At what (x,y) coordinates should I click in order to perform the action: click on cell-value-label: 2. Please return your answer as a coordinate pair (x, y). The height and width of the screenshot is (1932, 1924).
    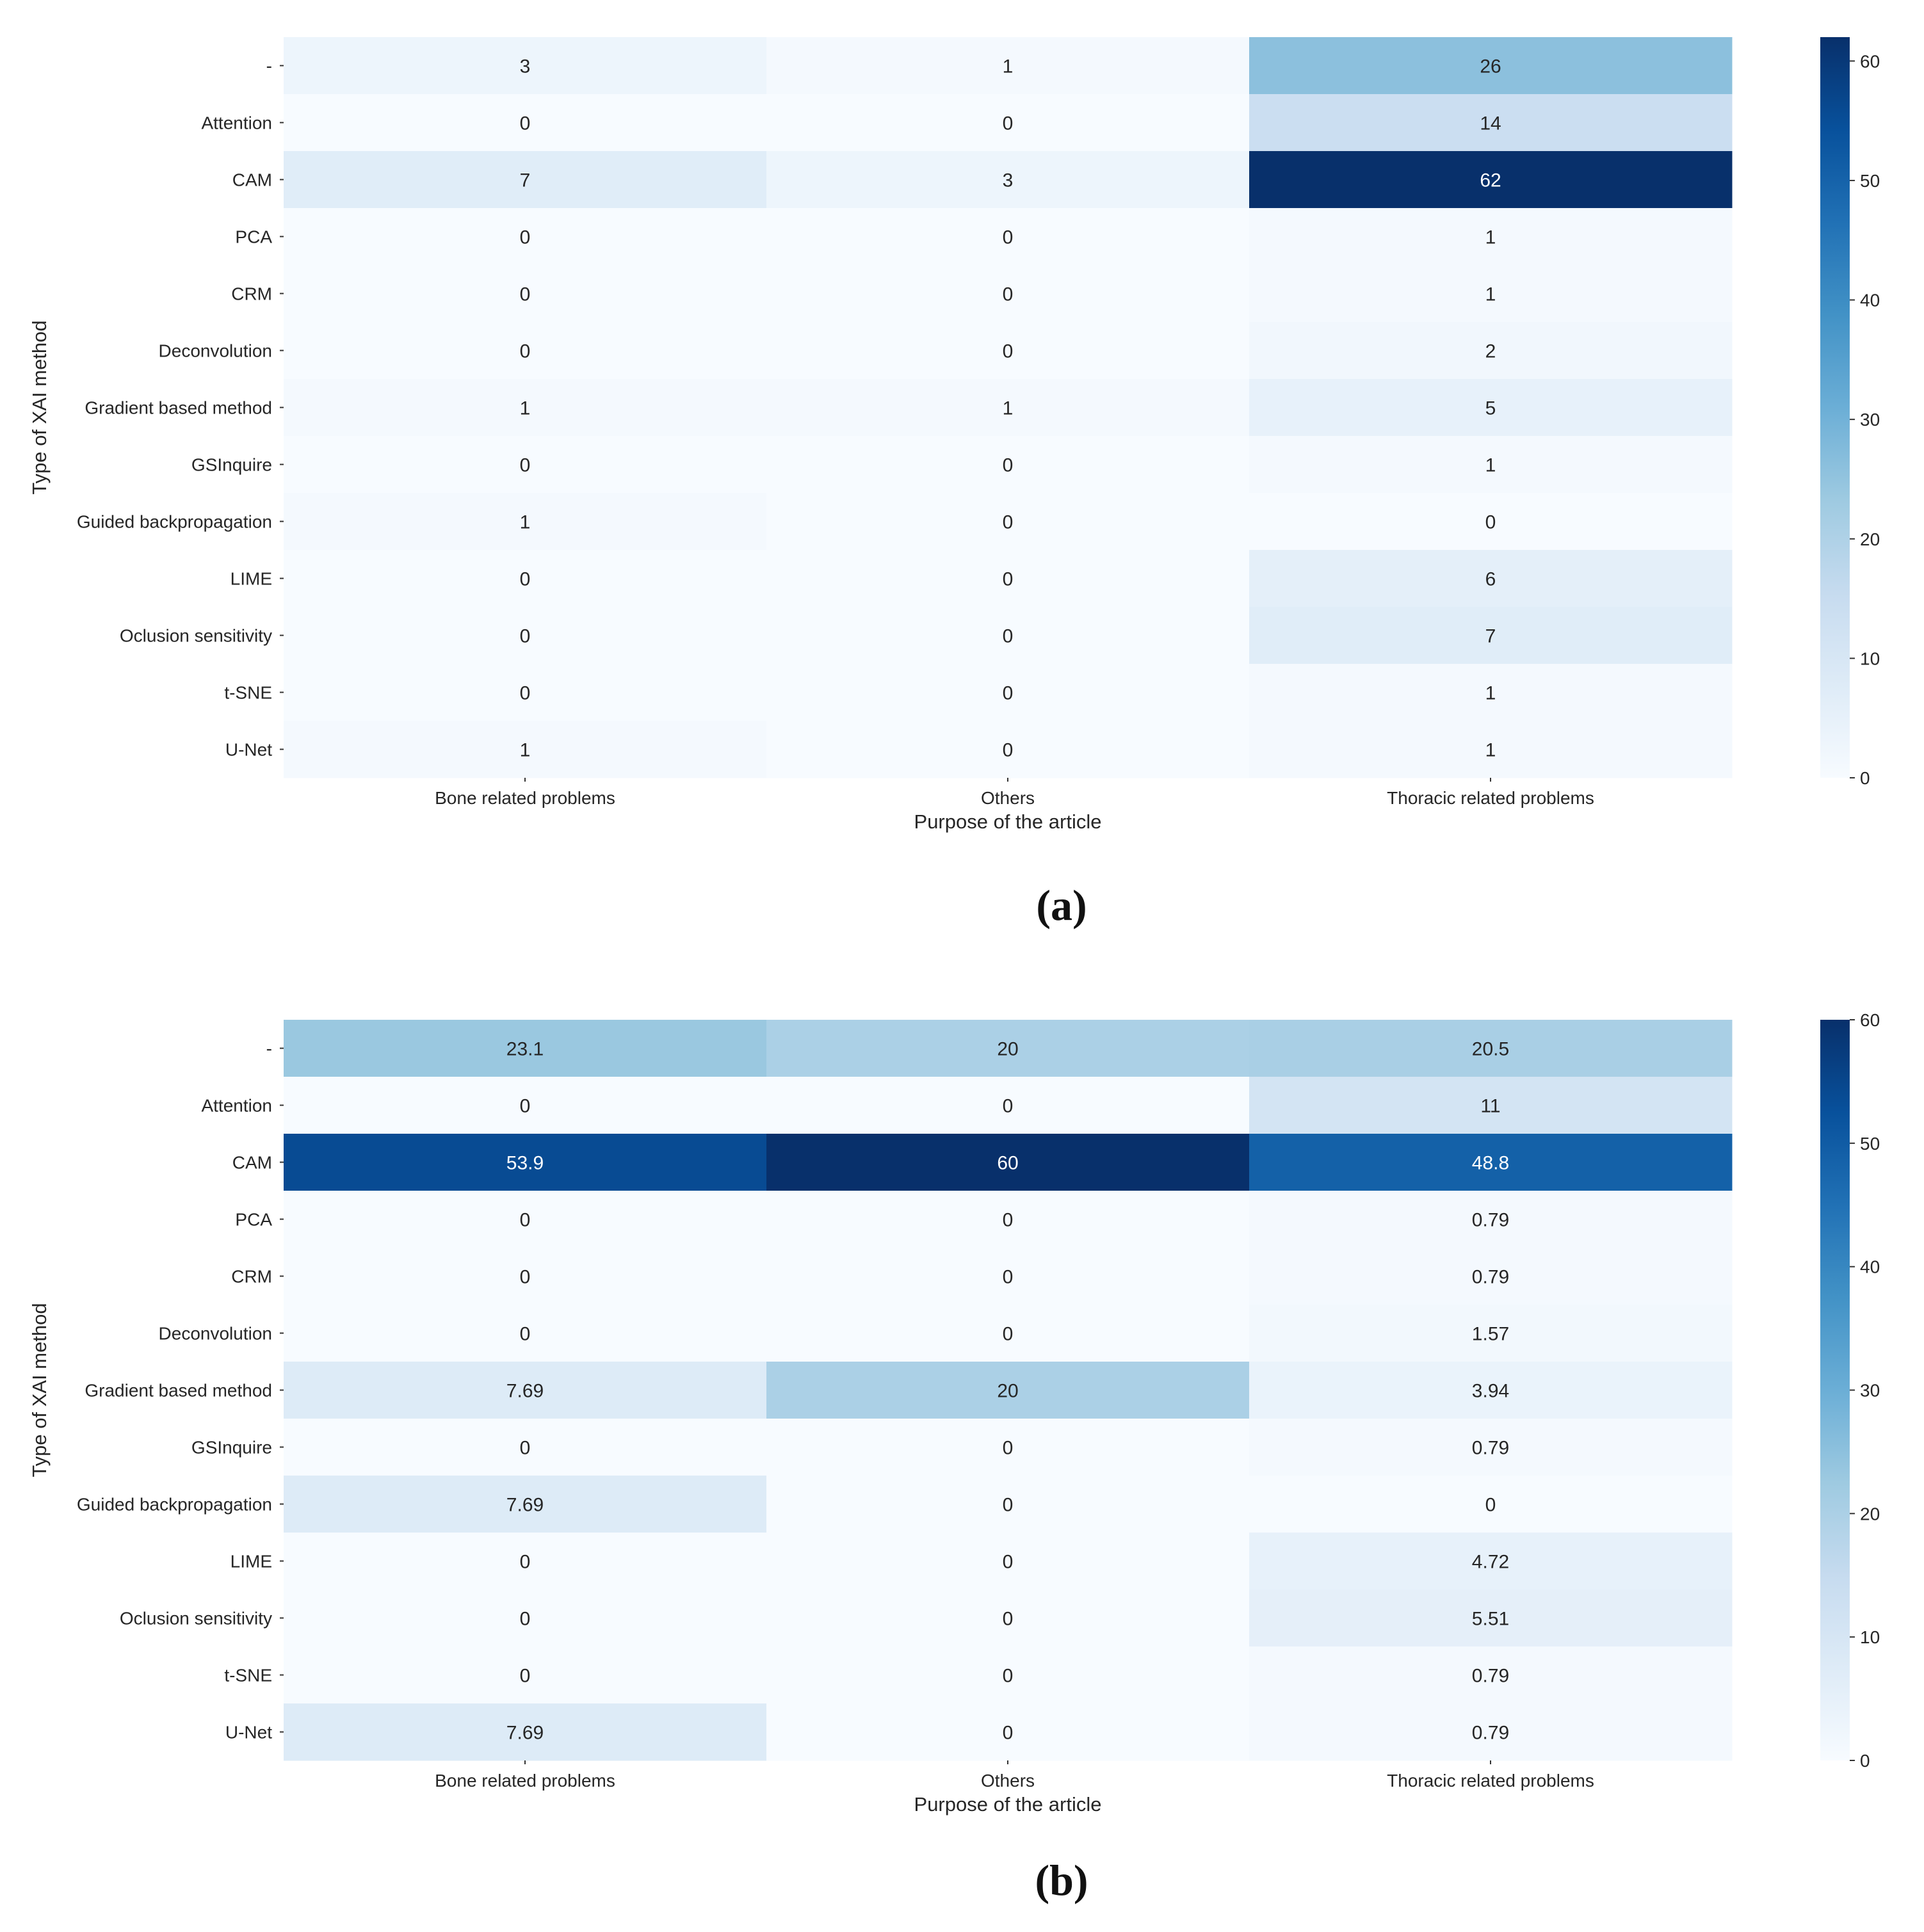
    Looking at the image, I should click on (1490, 351).